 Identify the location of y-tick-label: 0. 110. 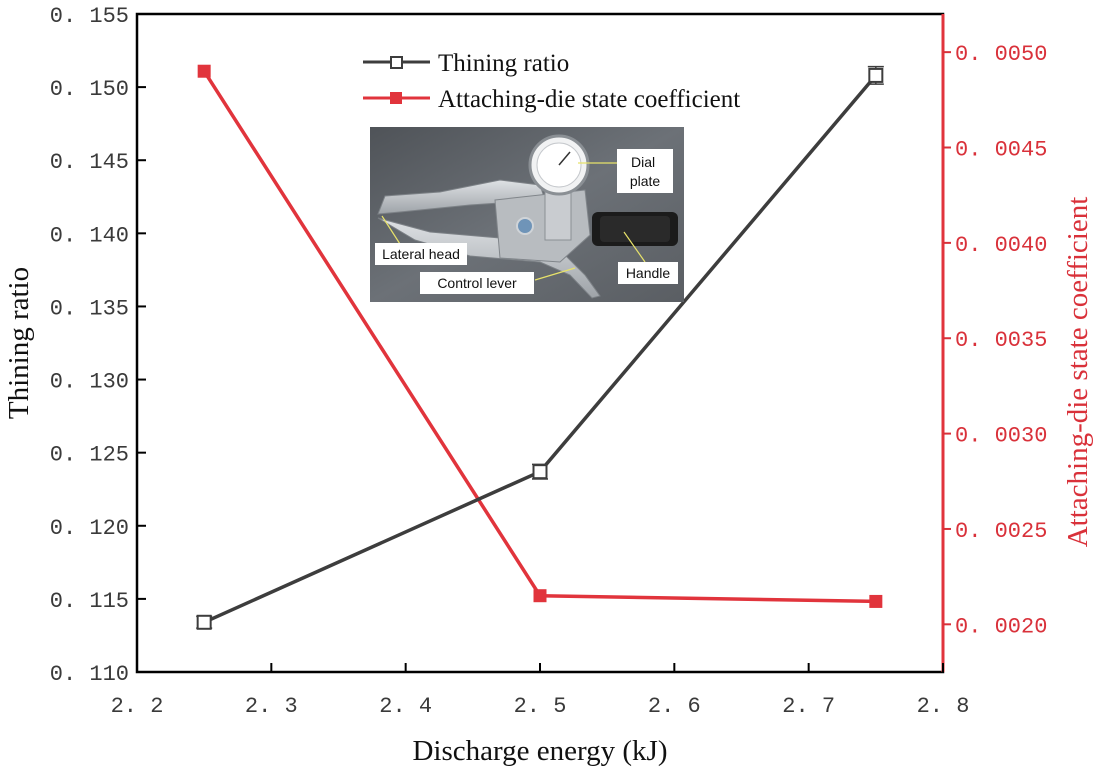
(89, 674).